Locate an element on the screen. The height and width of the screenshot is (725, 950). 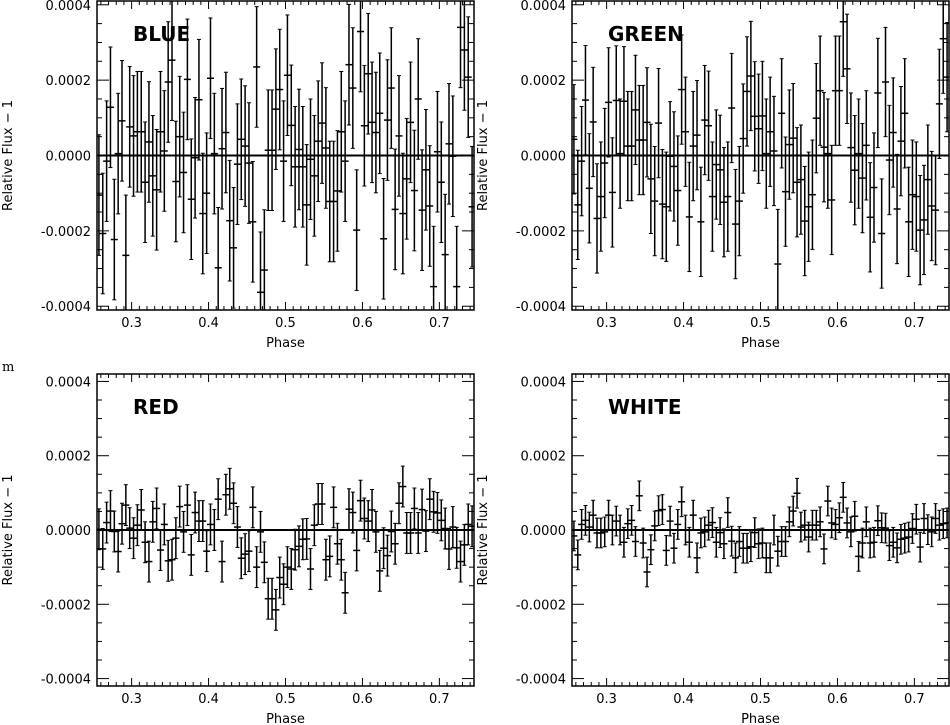
y-tick-label: -0.0002 is located at coordinates (66, 605).